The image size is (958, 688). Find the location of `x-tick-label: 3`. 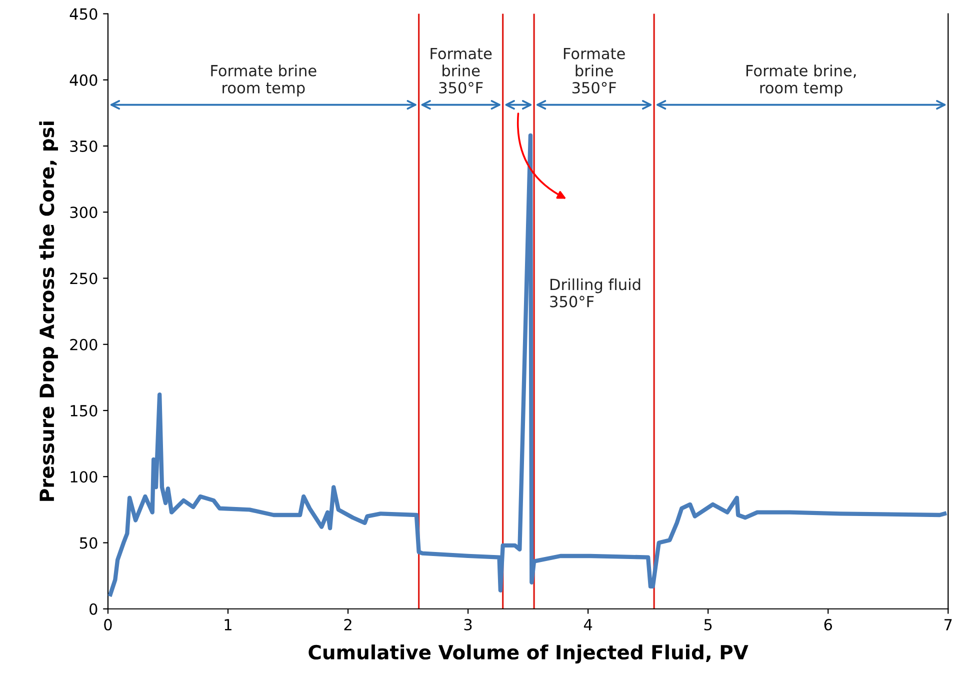

x-tick-label: 3 is located at coordinates (468, 624).